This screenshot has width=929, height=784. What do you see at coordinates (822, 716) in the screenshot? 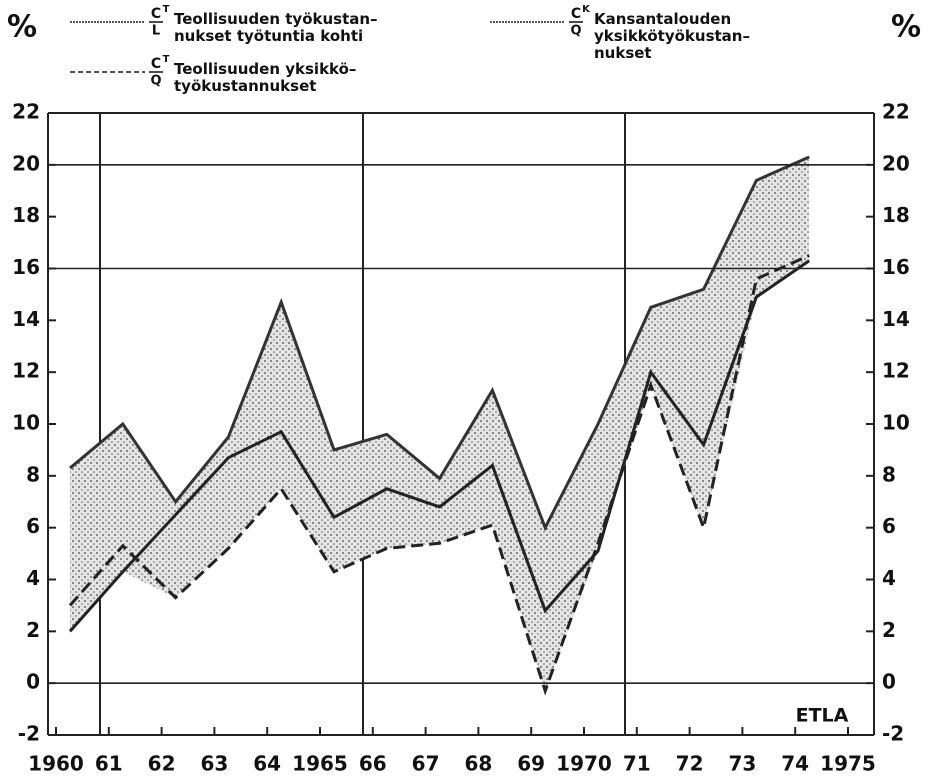
I see `annotation: ETLA` at bounding box center [822, 716].